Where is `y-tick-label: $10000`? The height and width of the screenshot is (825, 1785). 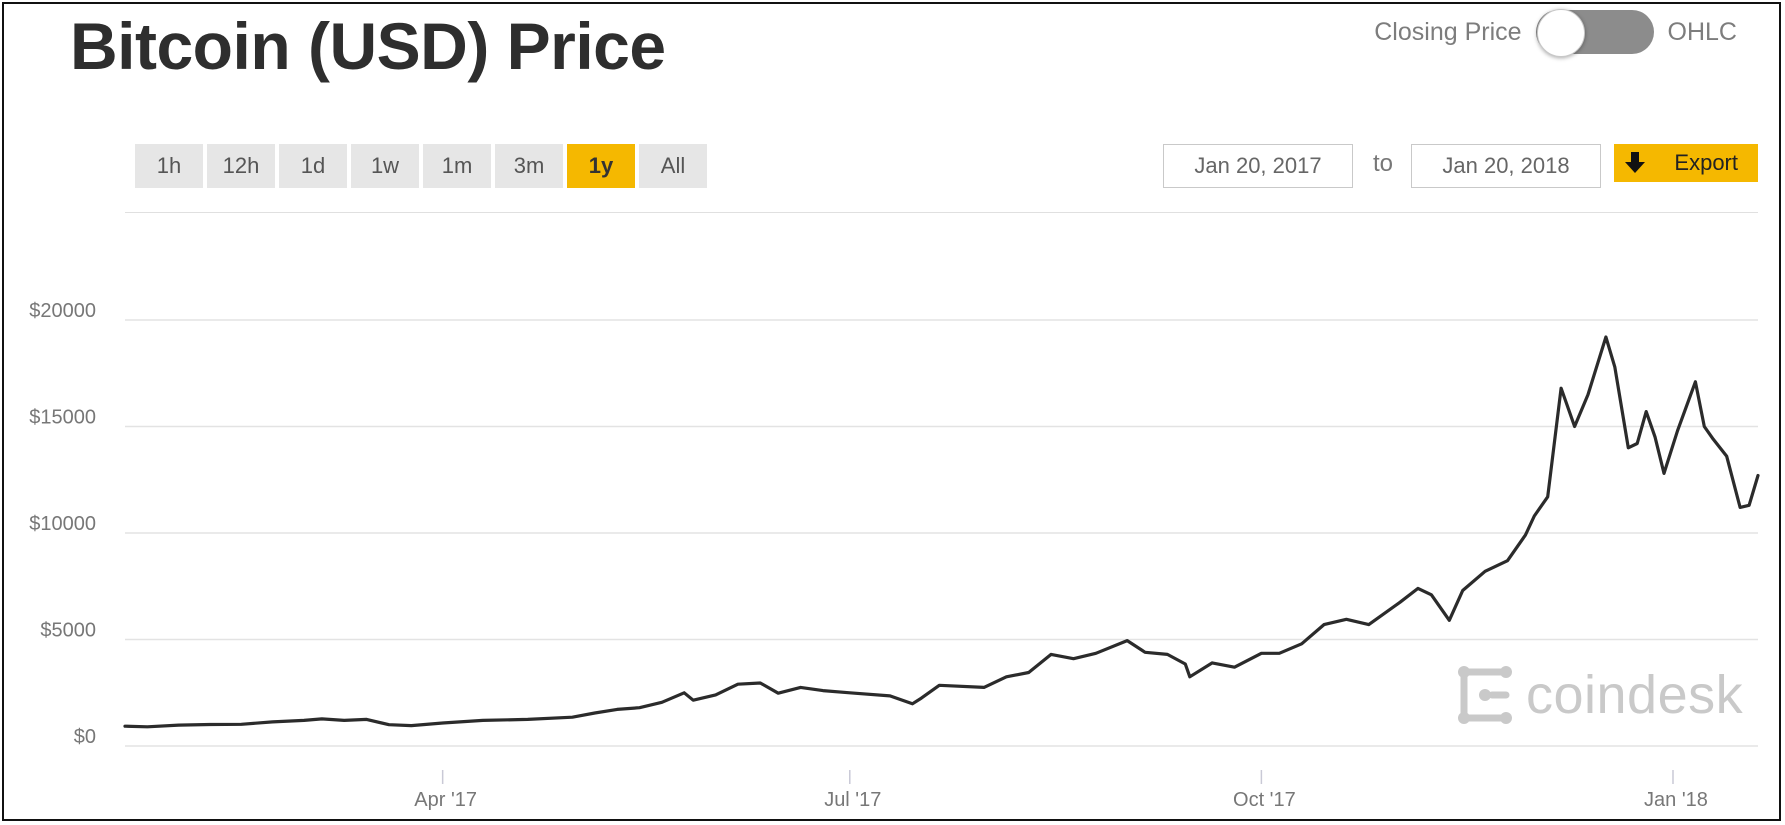 y-tick-label: $10000 is located at coordinates (62, 524).